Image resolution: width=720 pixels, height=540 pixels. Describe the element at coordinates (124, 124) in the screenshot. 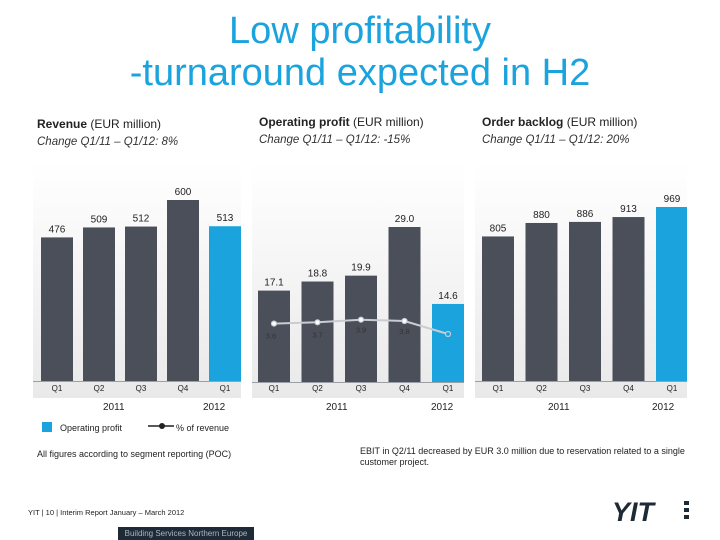

I see `revenue-title-unit: (EUR million)` at that location.